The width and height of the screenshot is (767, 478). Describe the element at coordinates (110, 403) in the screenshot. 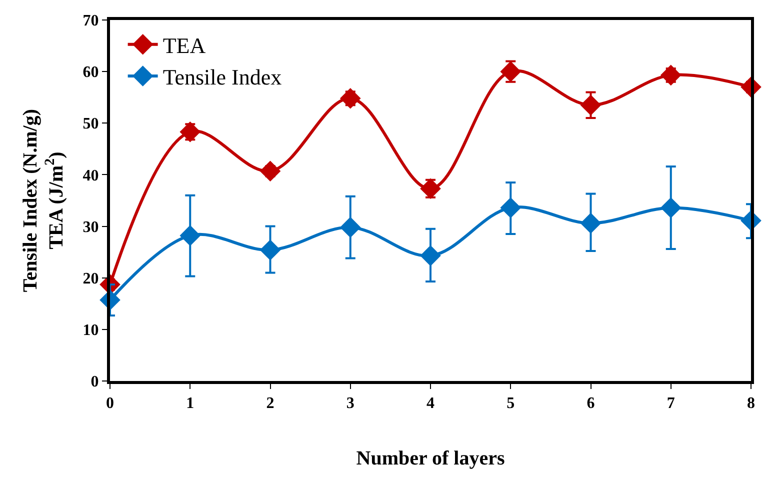

I see `x-tick-label: 0` at that location.